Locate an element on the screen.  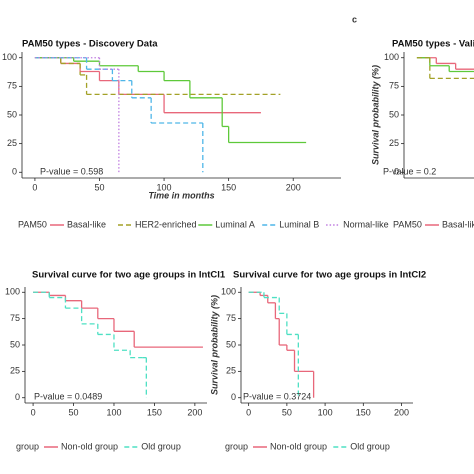
chart-title: PAM50 types - Discovery Data is located at coordinates (90, 44).